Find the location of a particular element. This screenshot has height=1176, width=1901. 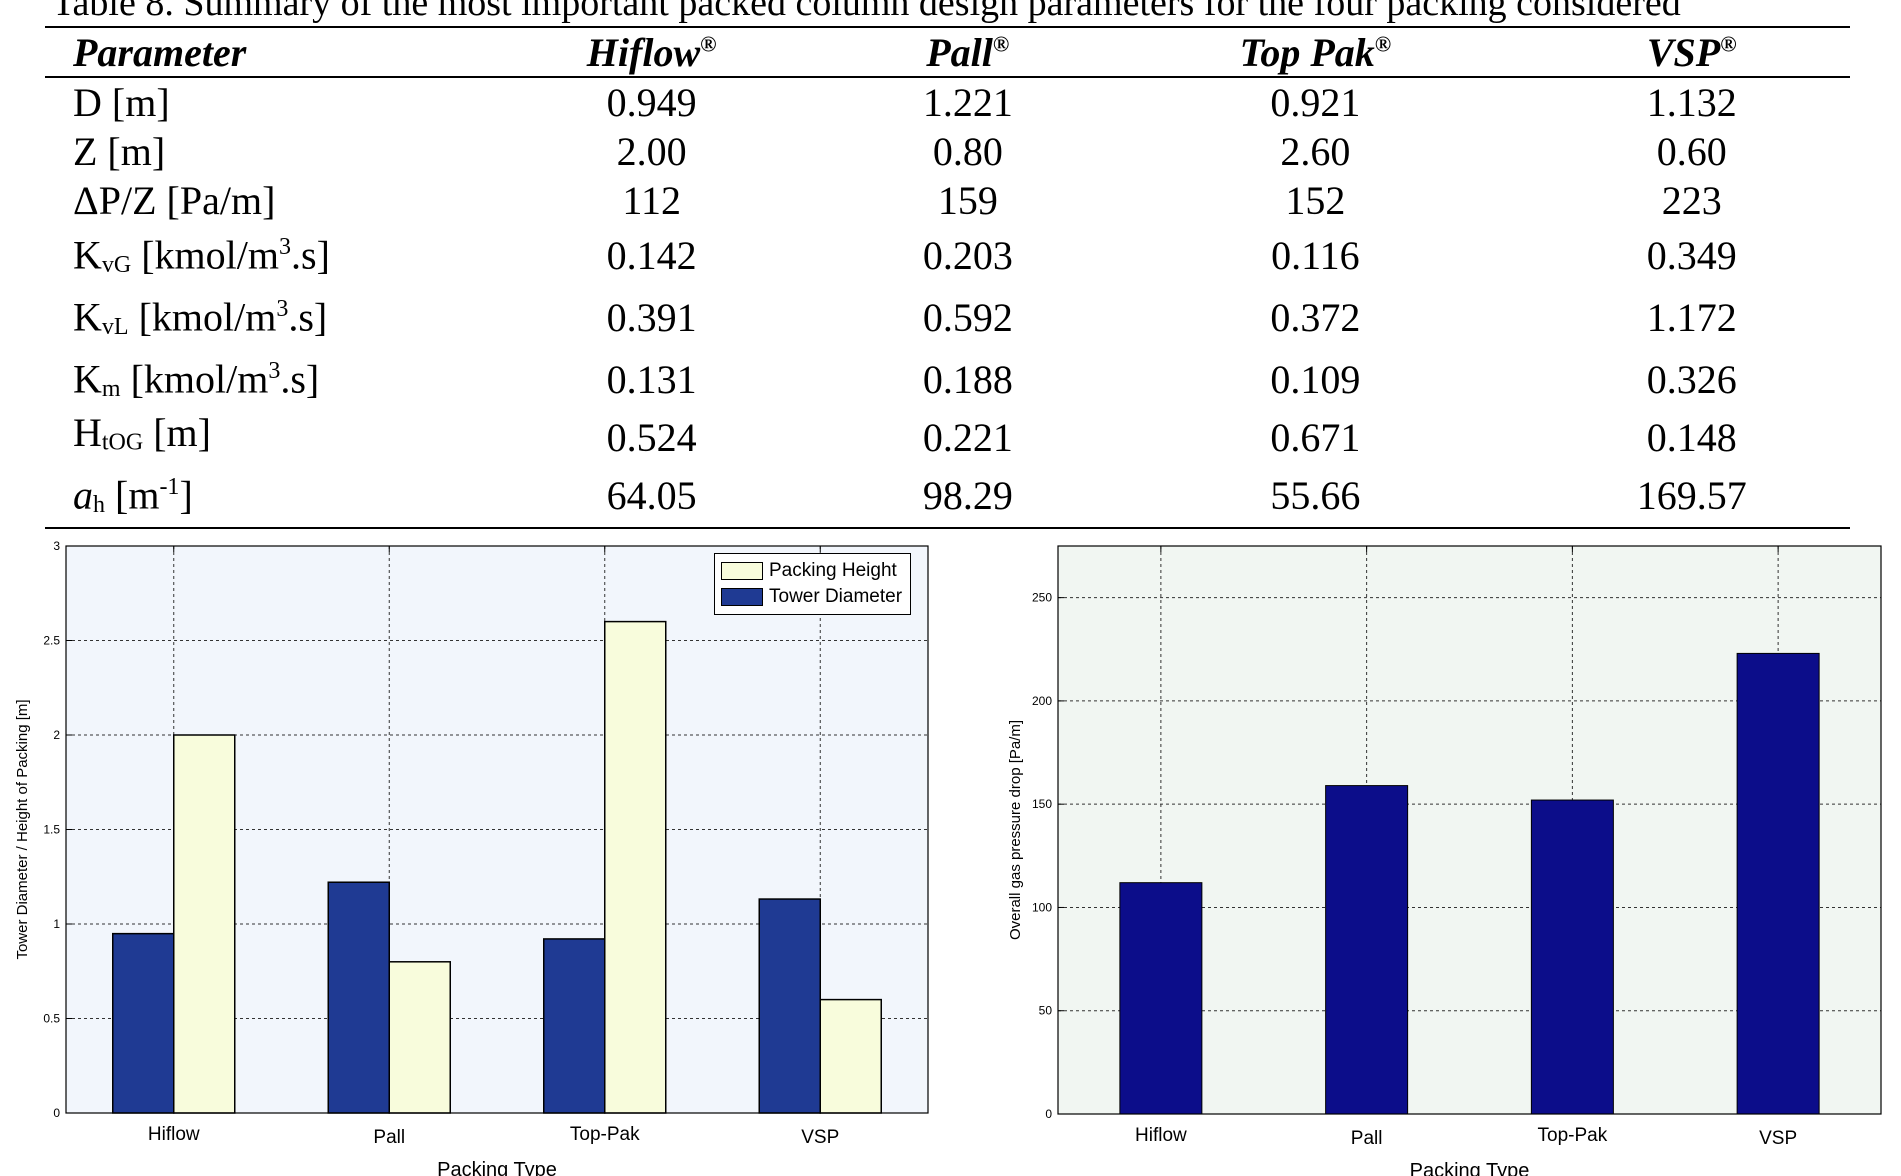

legend-item: Tower Diameter is located at coordinates (811, 597).